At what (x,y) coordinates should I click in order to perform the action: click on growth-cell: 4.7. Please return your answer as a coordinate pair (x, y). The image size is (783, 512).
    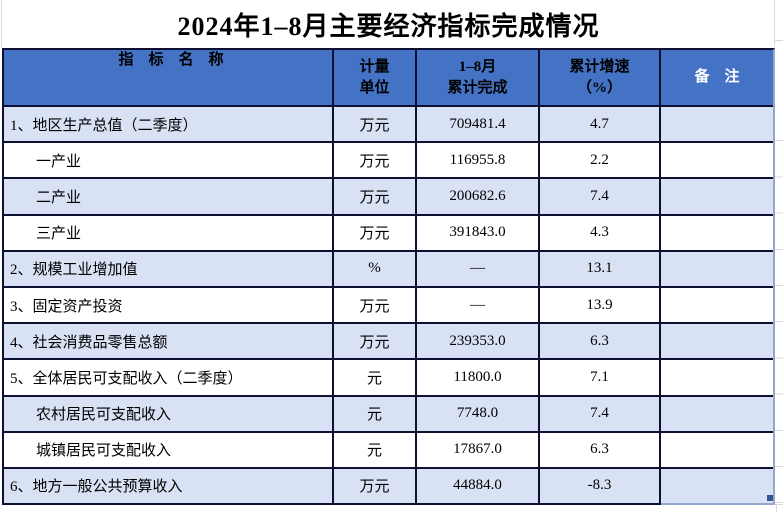
    Looking at the image, I should click on (600, 125).